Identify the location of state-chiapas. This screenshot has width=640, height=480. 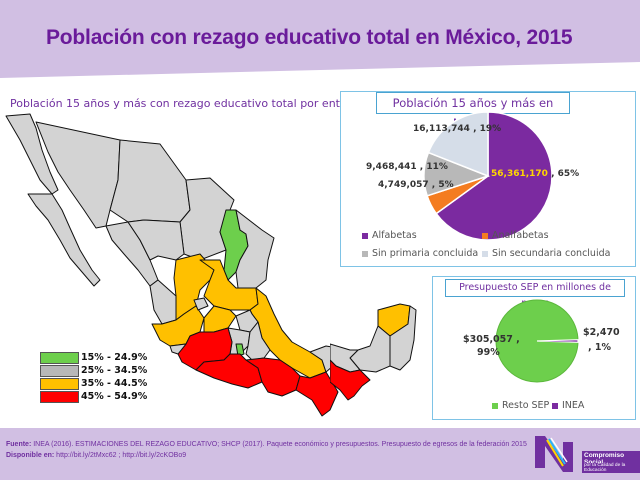
(317, 394).